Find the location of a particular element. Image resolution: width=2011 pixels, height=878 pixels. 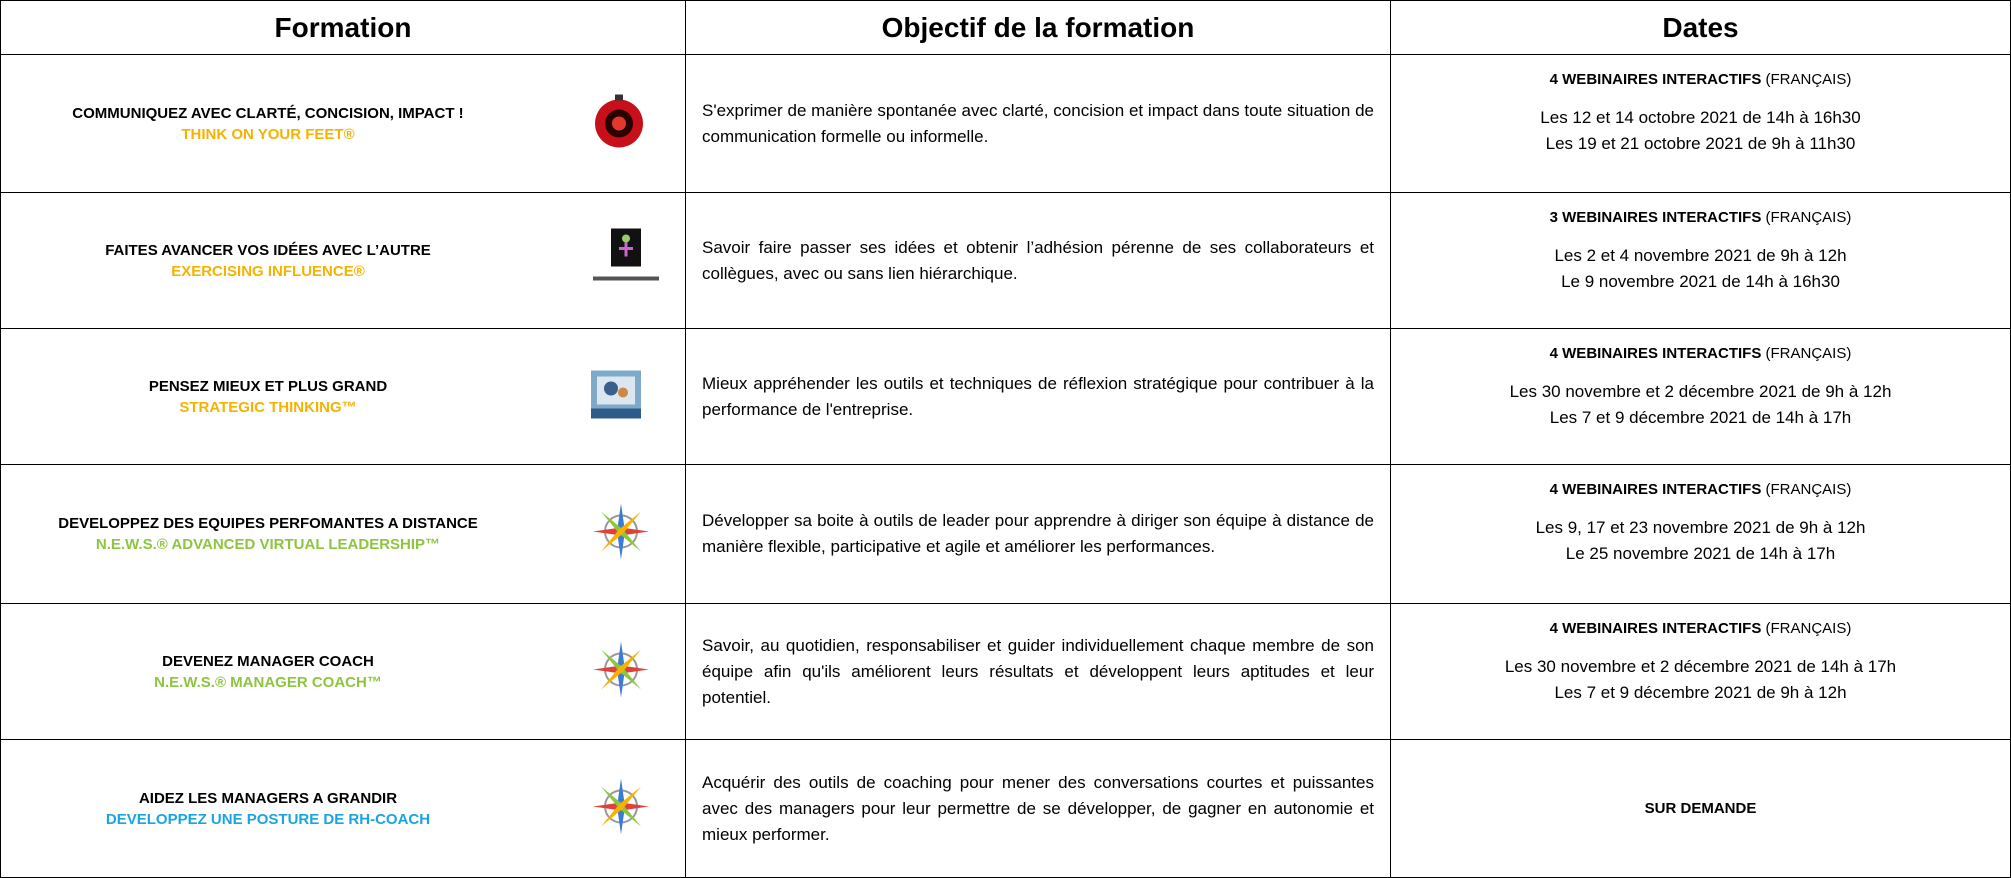

formation-title: PENSEZ MIEUX ET PLUS GRAND is located at coordinates (268, 386).